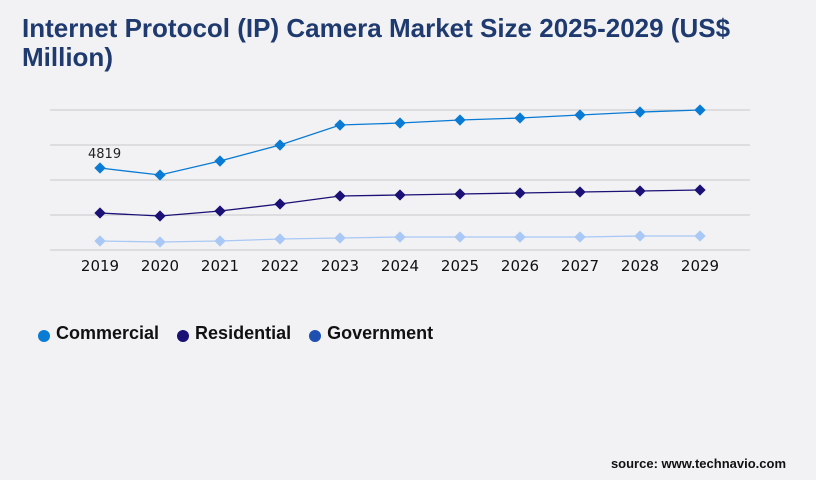  I want to click on x-tick-label: 2024, so click(400, 266).